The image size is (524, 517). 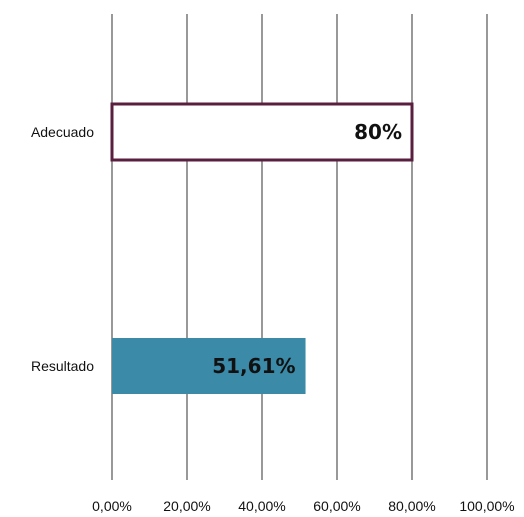 I want to click on bar-resultado, so click(x=209, y=366).